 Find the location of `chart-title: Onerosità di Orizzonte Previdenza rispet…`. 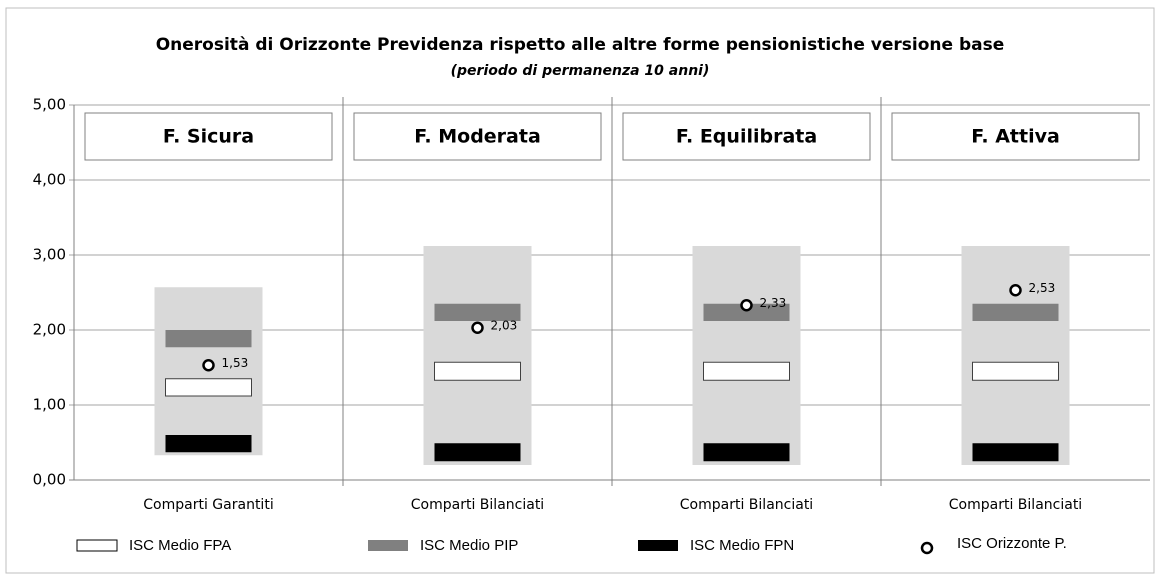

chart-title: Onerosità di Orizzonte Previdenza rispet… is located at coordinates (580, 45).